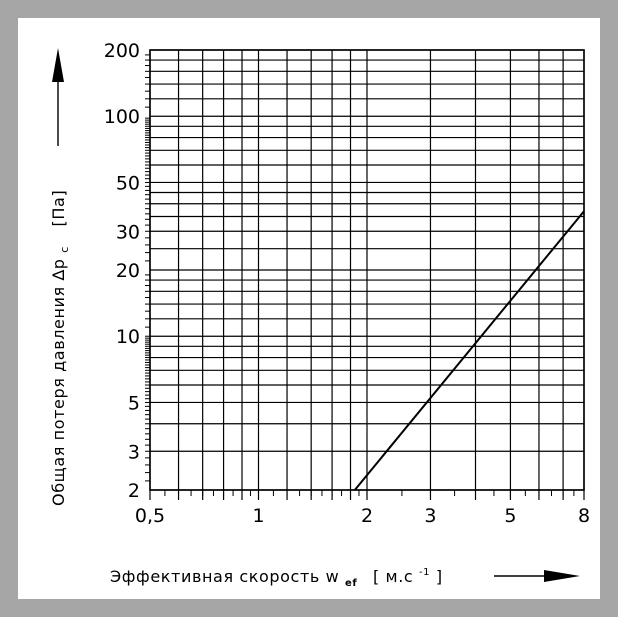  What do you see at coordinates (122, 51) in the screenshot?
I see `y-tick-label: 200` at bounding box center [122, 51].